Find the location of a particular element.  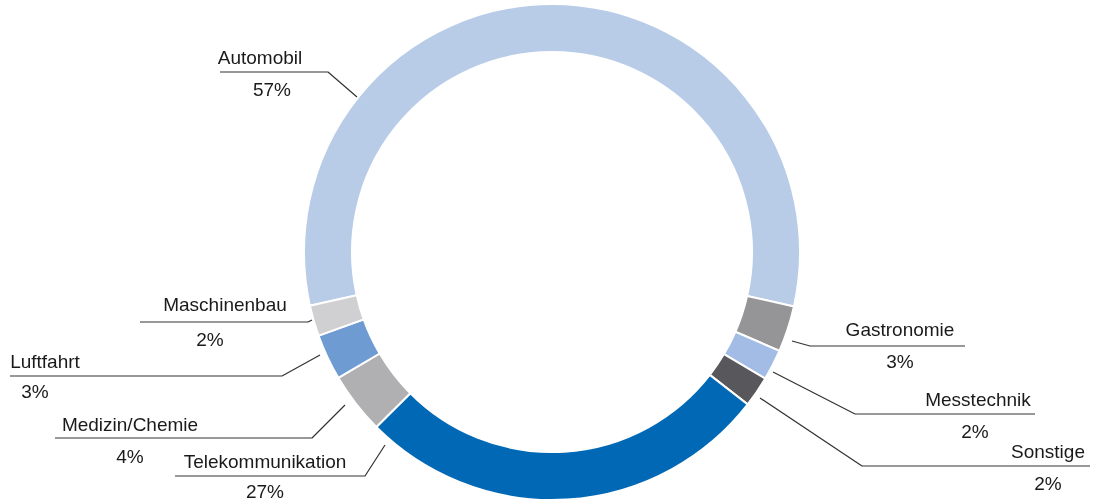

slice-label: Messtechnik is located at coordinates (978, 399).